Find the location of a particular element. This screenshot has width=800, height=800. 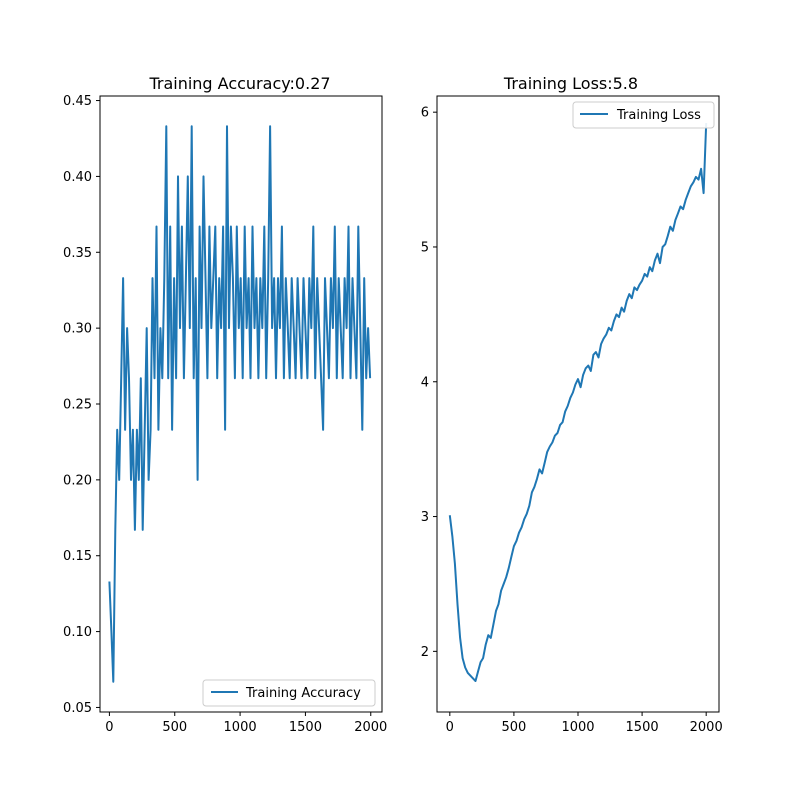

loss-legend-box is located at coordinates (643, 115).